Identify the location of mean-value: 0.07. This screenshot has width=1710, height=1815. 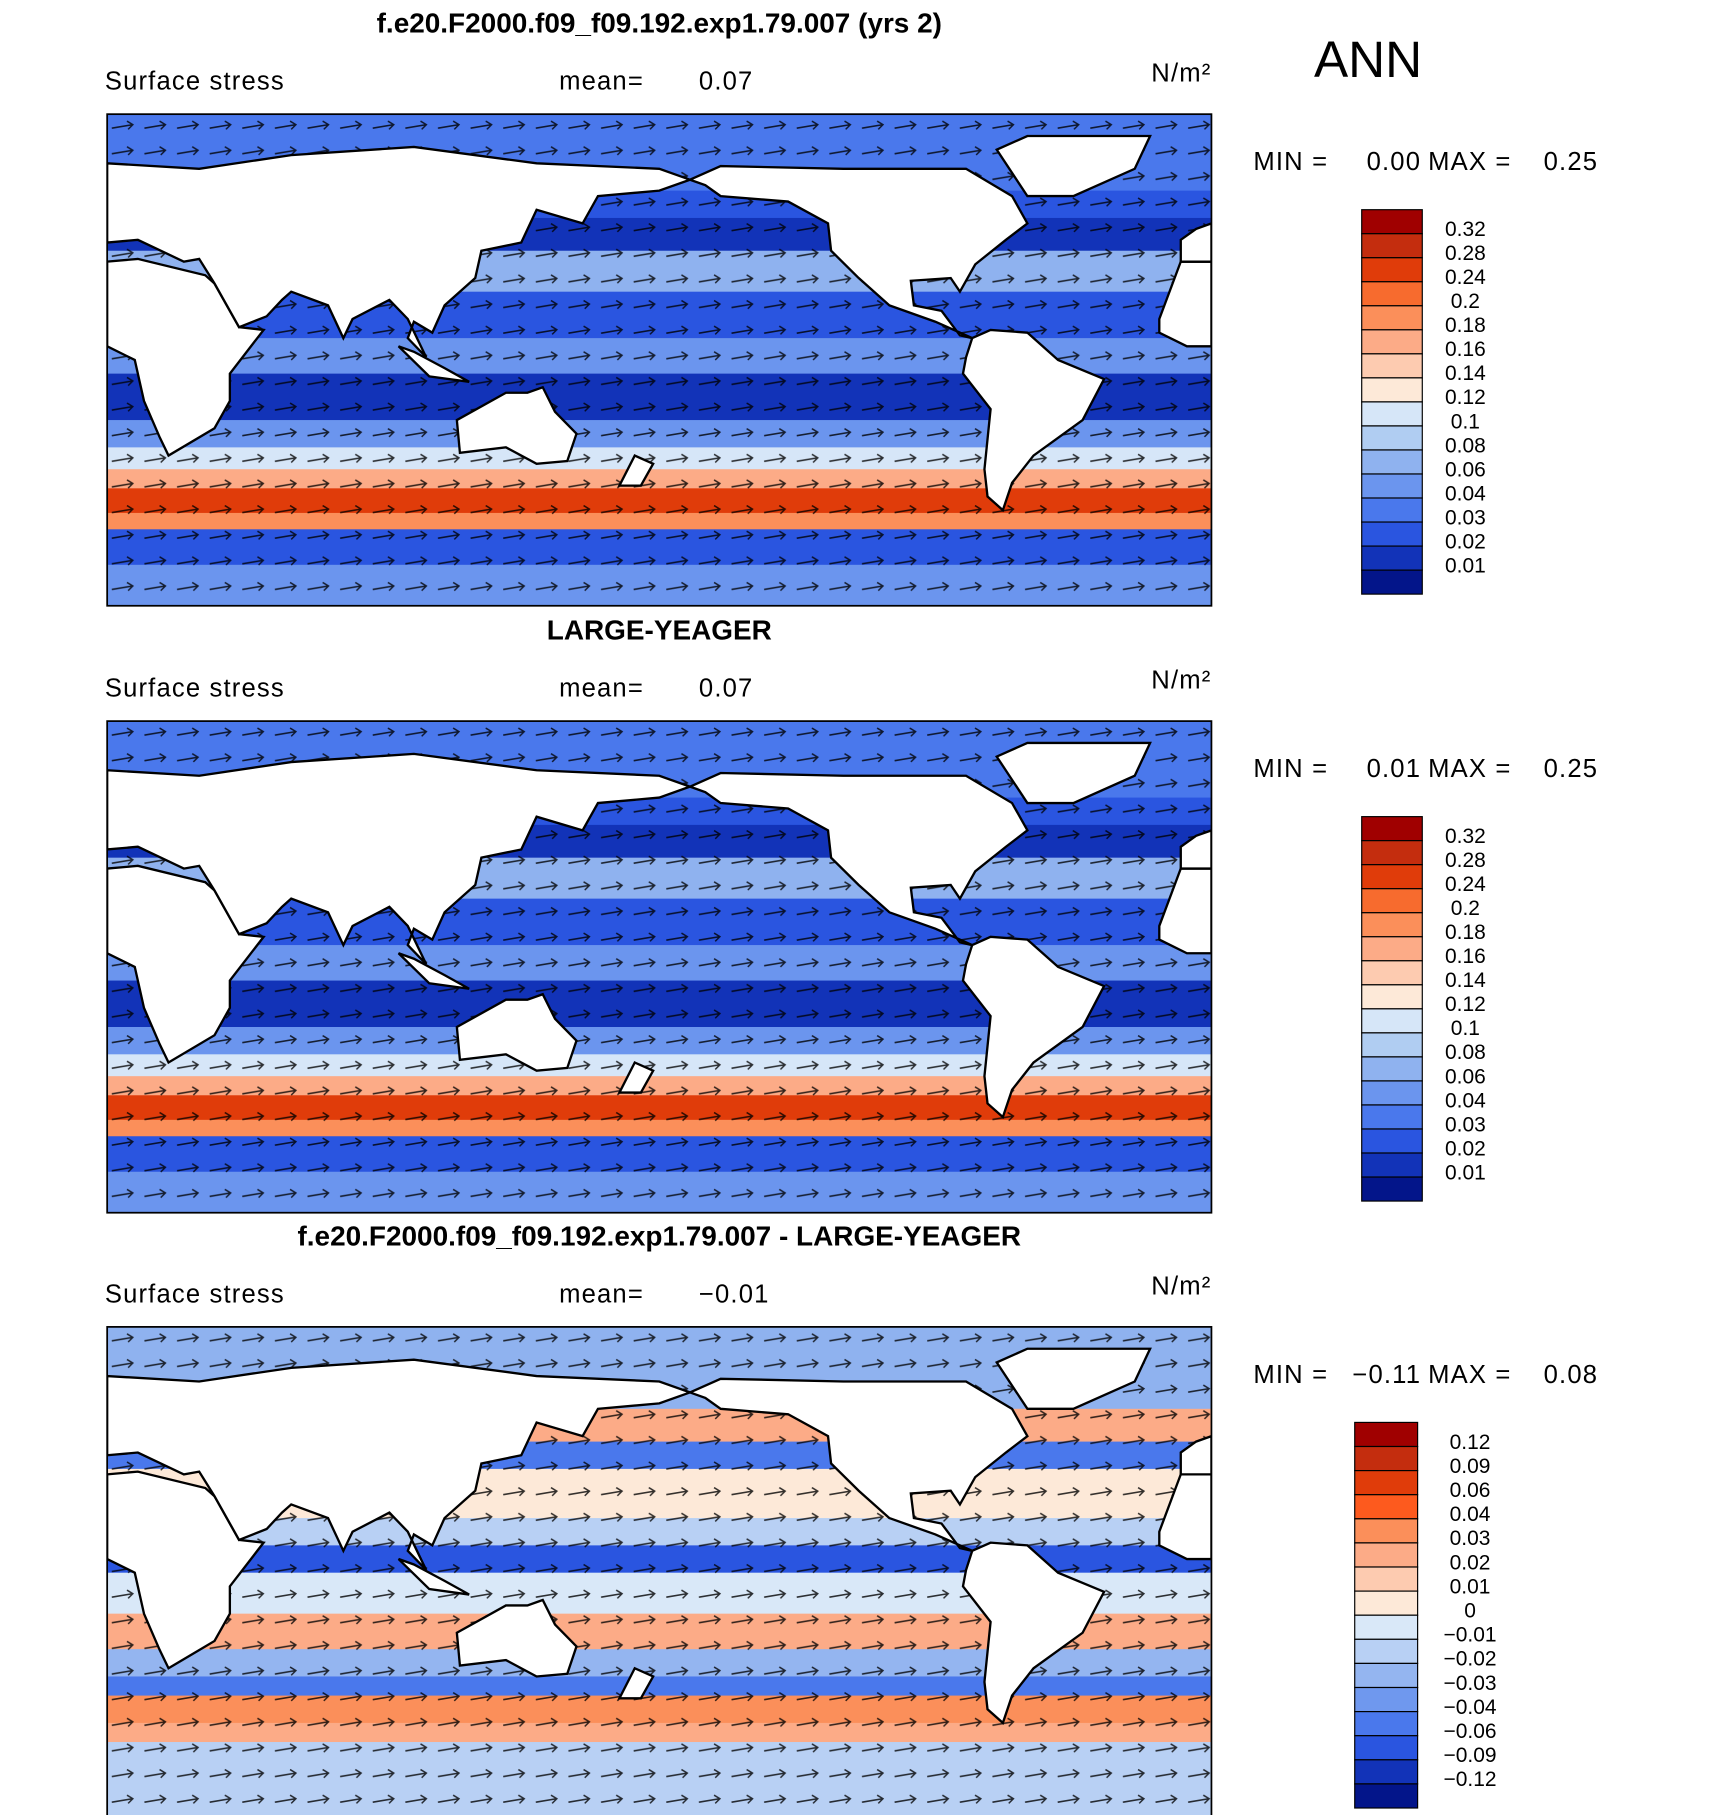
(726, 689).